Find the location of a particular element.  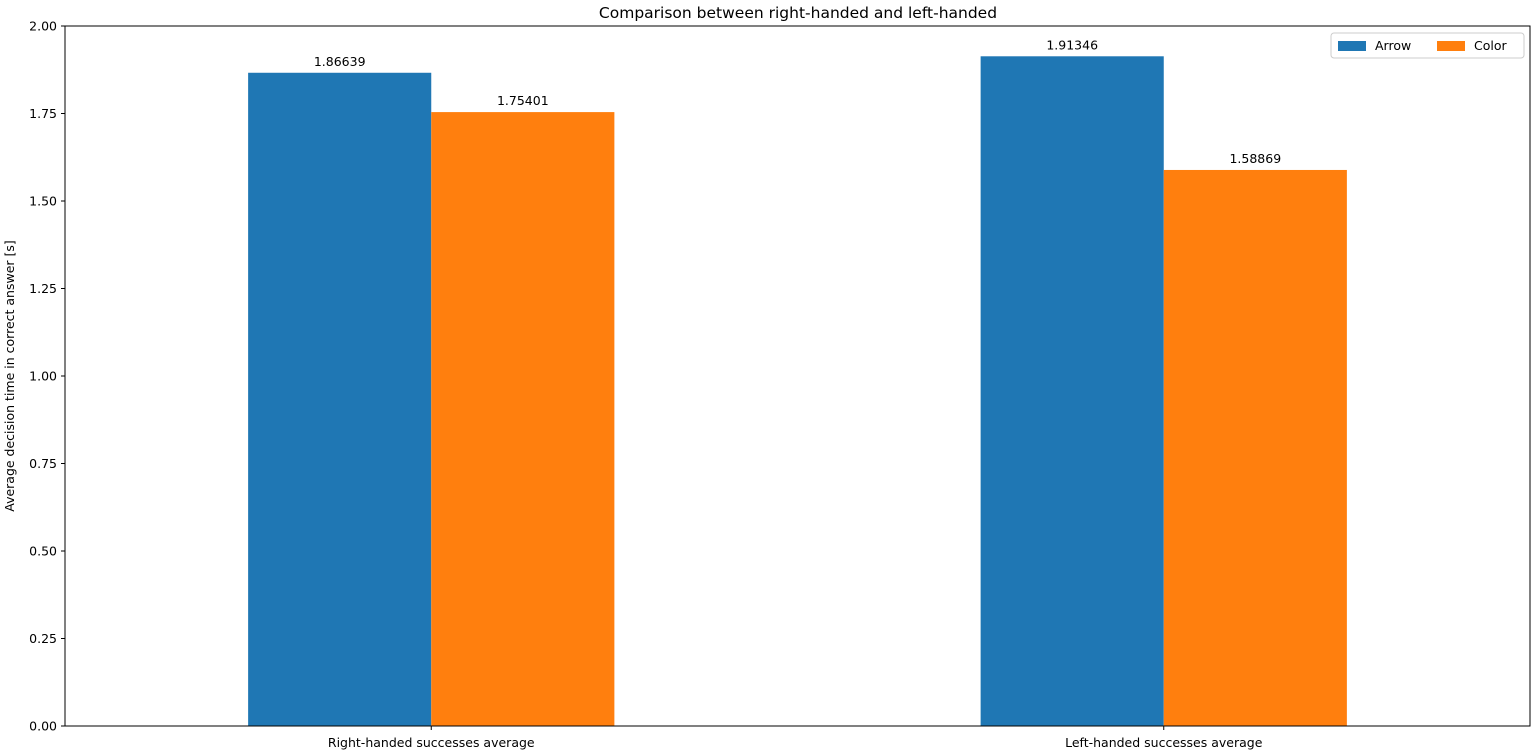

legend-label: Color is located at coordinates (1490, 45).